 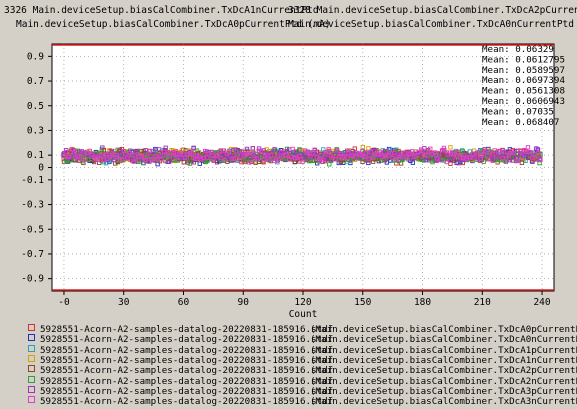 I want to click on x-tick-label: 90, so click(x=244, y=302).